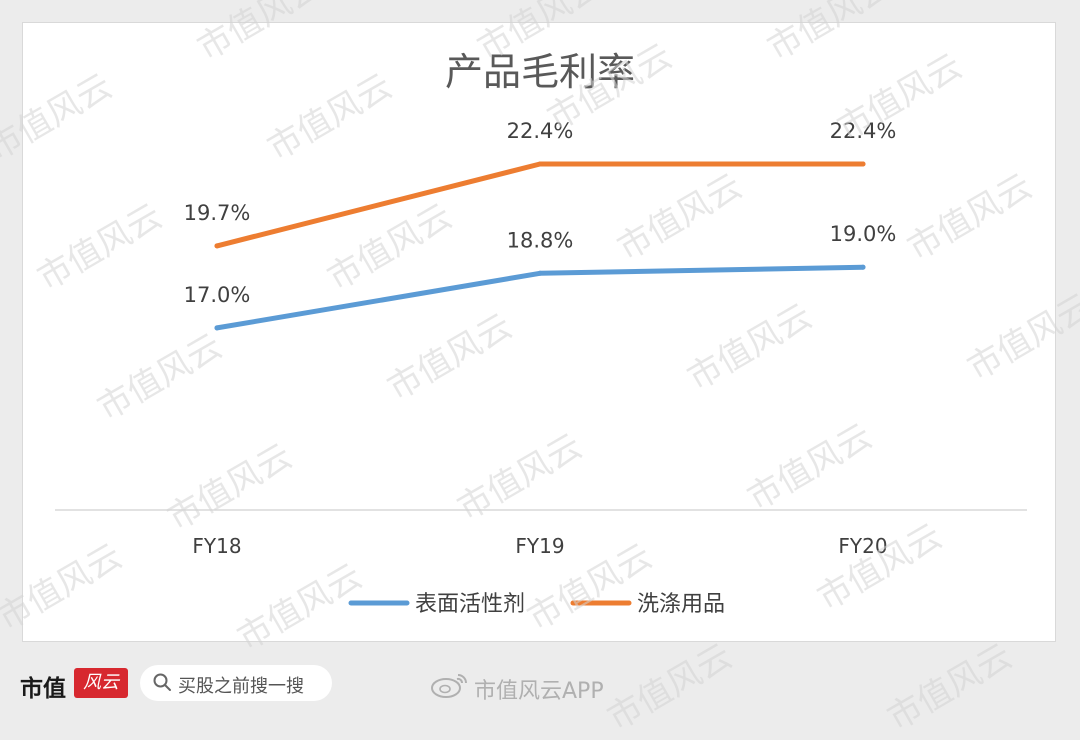  I want to click on legend: 表面活性剂 洗涤用品, so click(536, 604).